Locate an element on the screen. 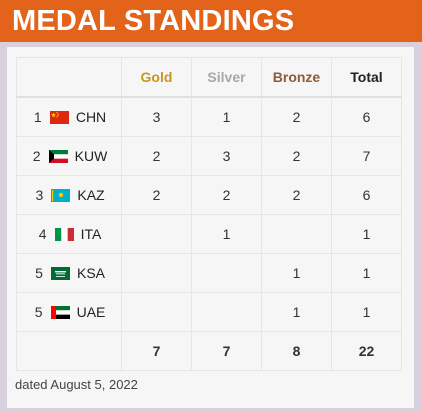 Image resolution: width=422 pixels, height=411 pixels. rank: 3 is located at coordinates (39, 195).